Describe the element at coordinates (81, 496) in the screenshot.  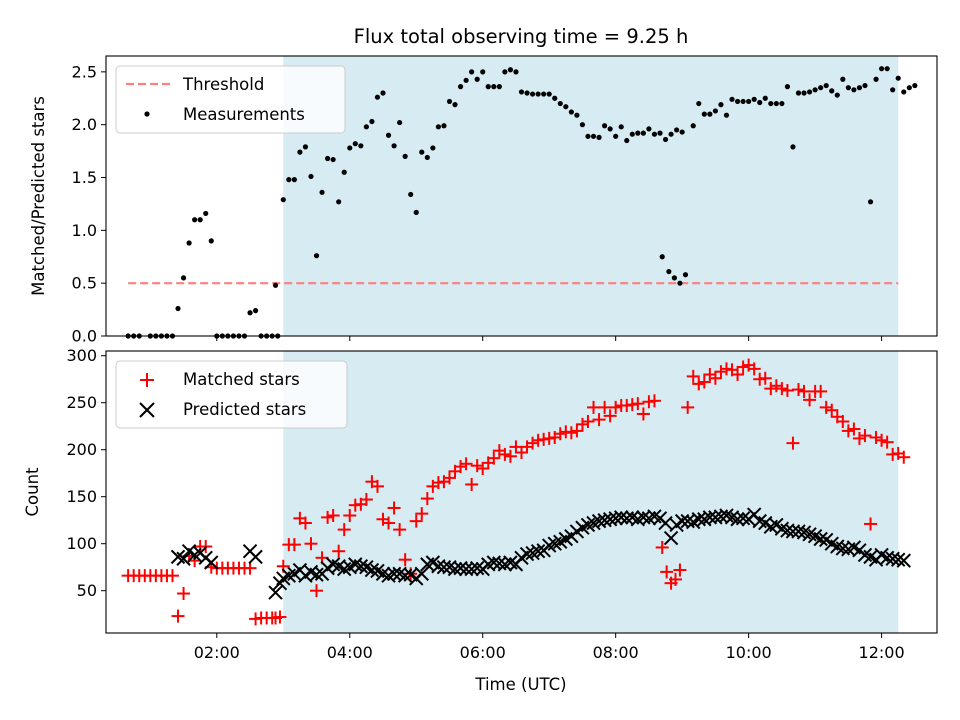
I see `bottom-y-tick-label: 150` at that location.